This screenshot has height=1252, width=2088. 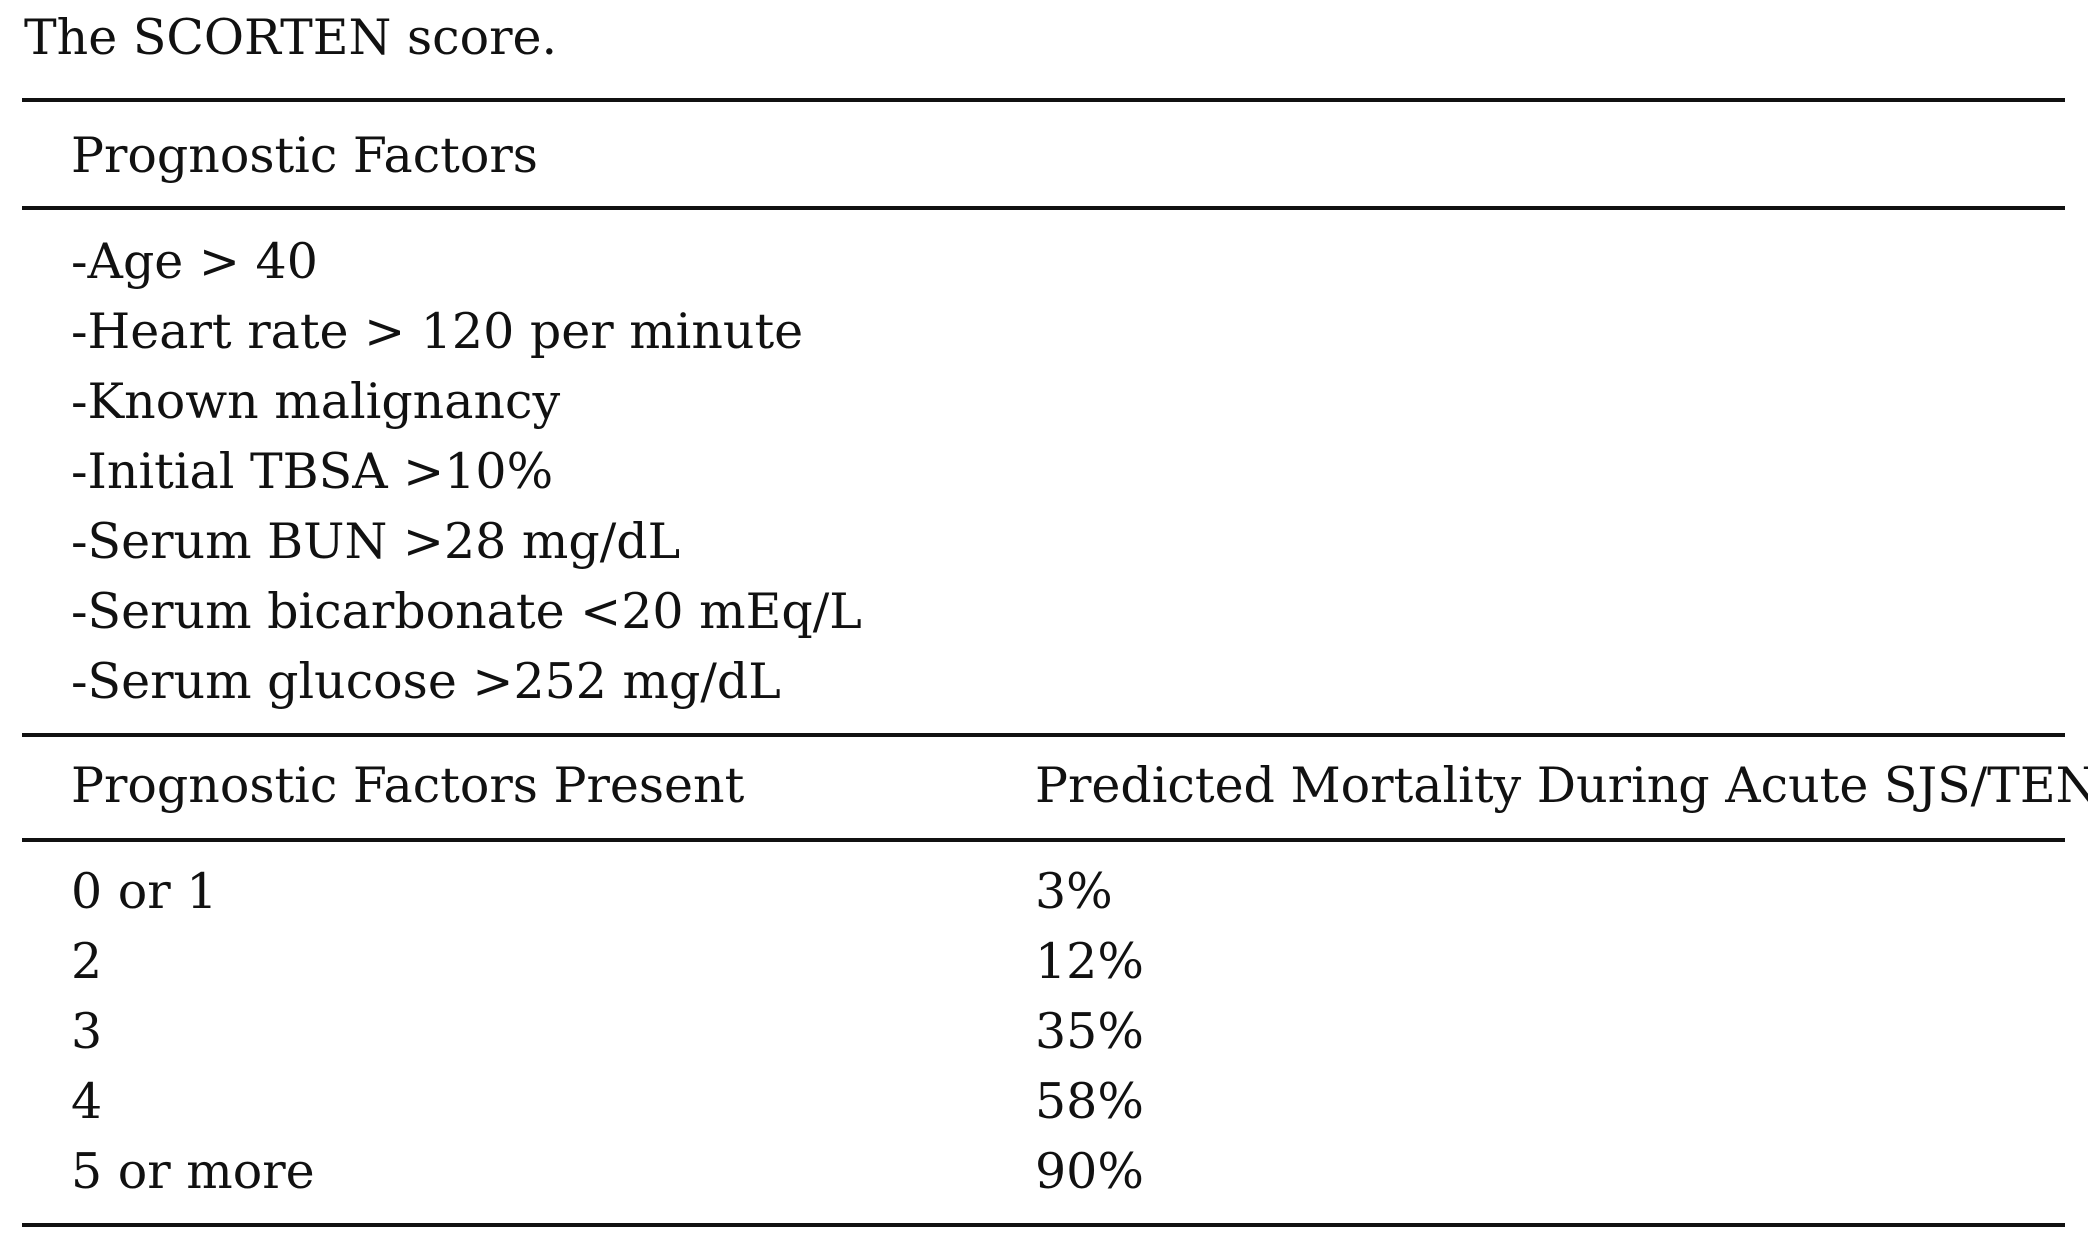 I want to click on table-row: 2 12%, so click(x=1071, y=967).